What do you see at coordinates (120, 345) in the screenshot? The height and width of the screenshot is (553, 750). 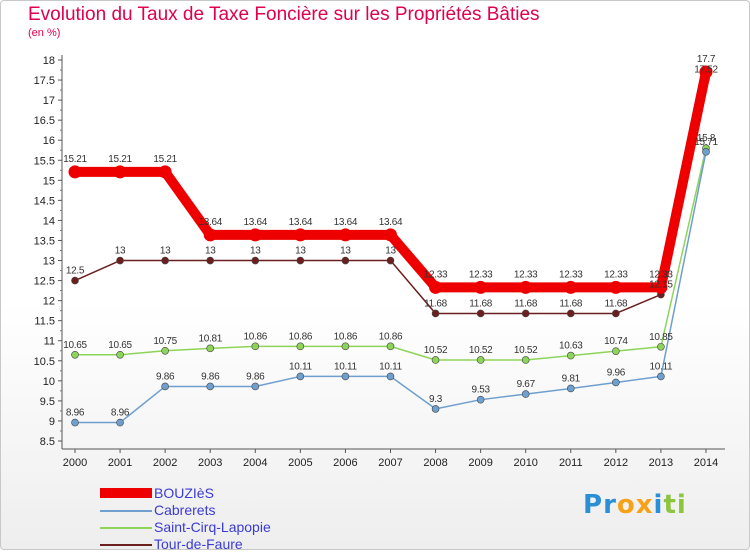 I see `data-label-saint-cirq-lapopie: 10.65` at bounding box center [120, 345].